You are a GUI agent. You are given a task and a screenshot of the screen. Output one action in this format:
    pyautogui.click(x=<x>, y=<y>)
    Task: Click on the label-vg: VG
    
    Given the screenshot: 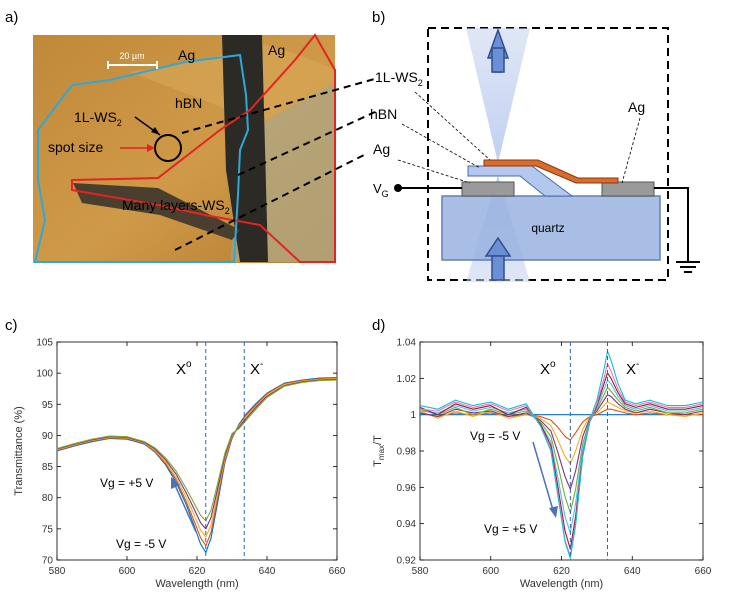 What is the action you would take?
    pyautogui.click(x=381, y=190)
    